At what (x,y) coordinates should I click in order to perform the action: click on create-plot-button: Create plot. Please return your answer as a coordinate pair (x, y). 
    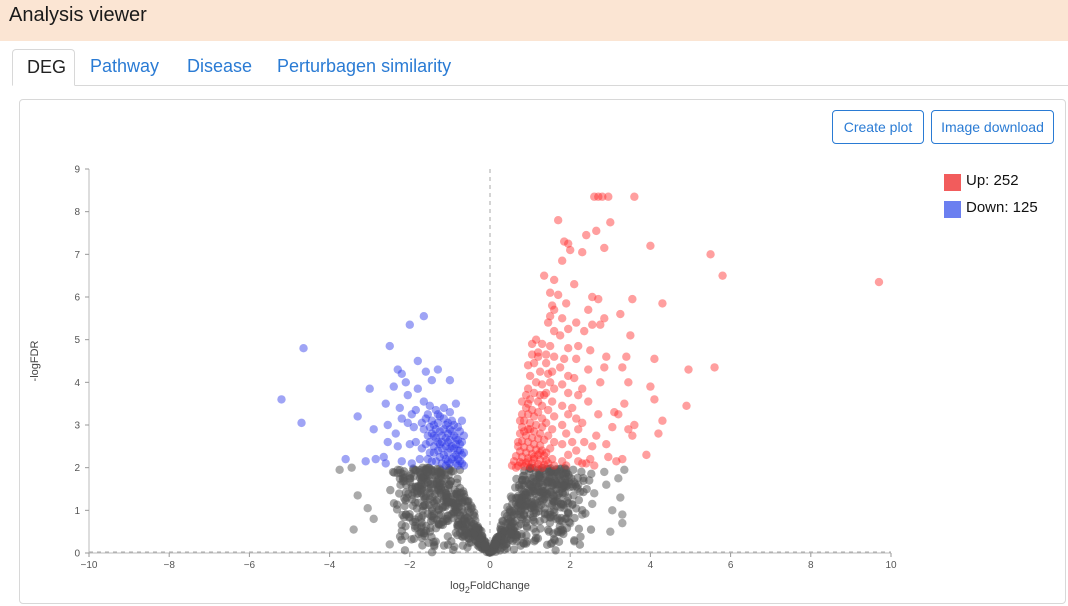
    Looking at the image, I should click on (878, 127).